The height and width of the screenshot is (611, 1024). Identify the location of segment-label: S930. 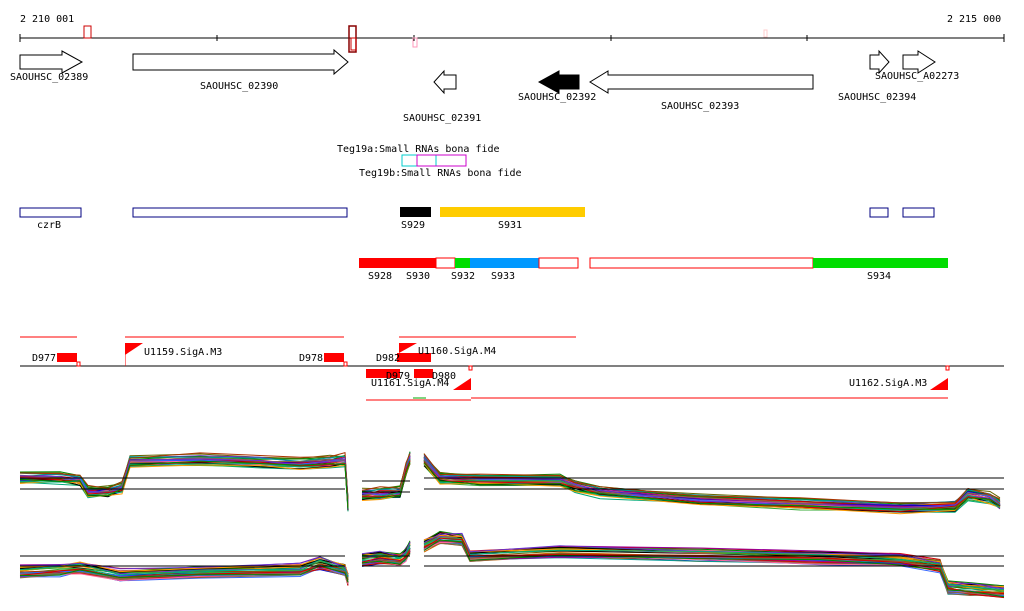
(418, 276).